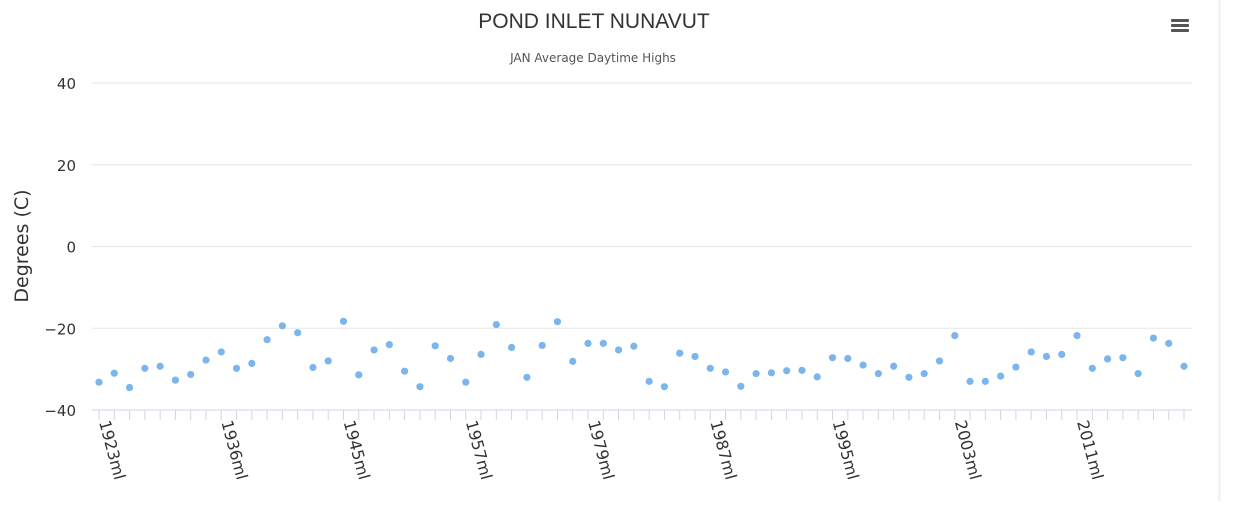 The width and height of the screenshot is (1247, 505). I want to click on x-tick-label: 1995ml, so click(846, 450).